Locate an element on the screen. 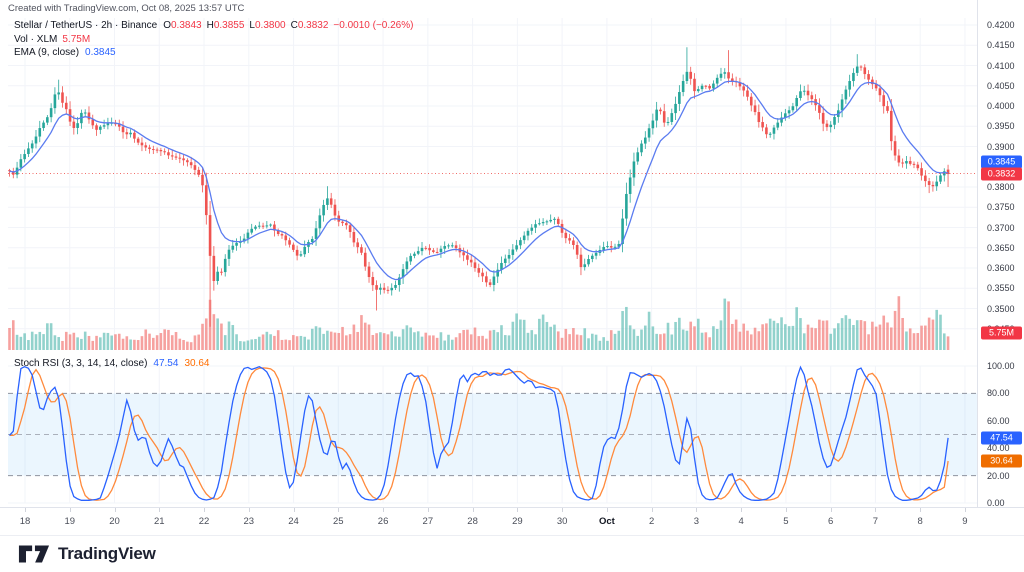 Image resolution: width=1024 pixels, height=572 pixels. stoch-band is located at coordinates (492, 434).